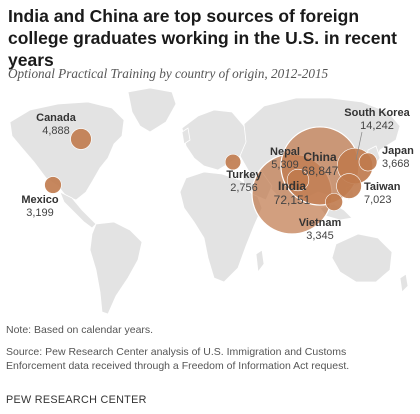 Image resolution: width=420 pixels, height=414 pixels. Describe the element at coordinates (56, 118) in the screenshot. I see `label-name-canada: Canada` at that location.